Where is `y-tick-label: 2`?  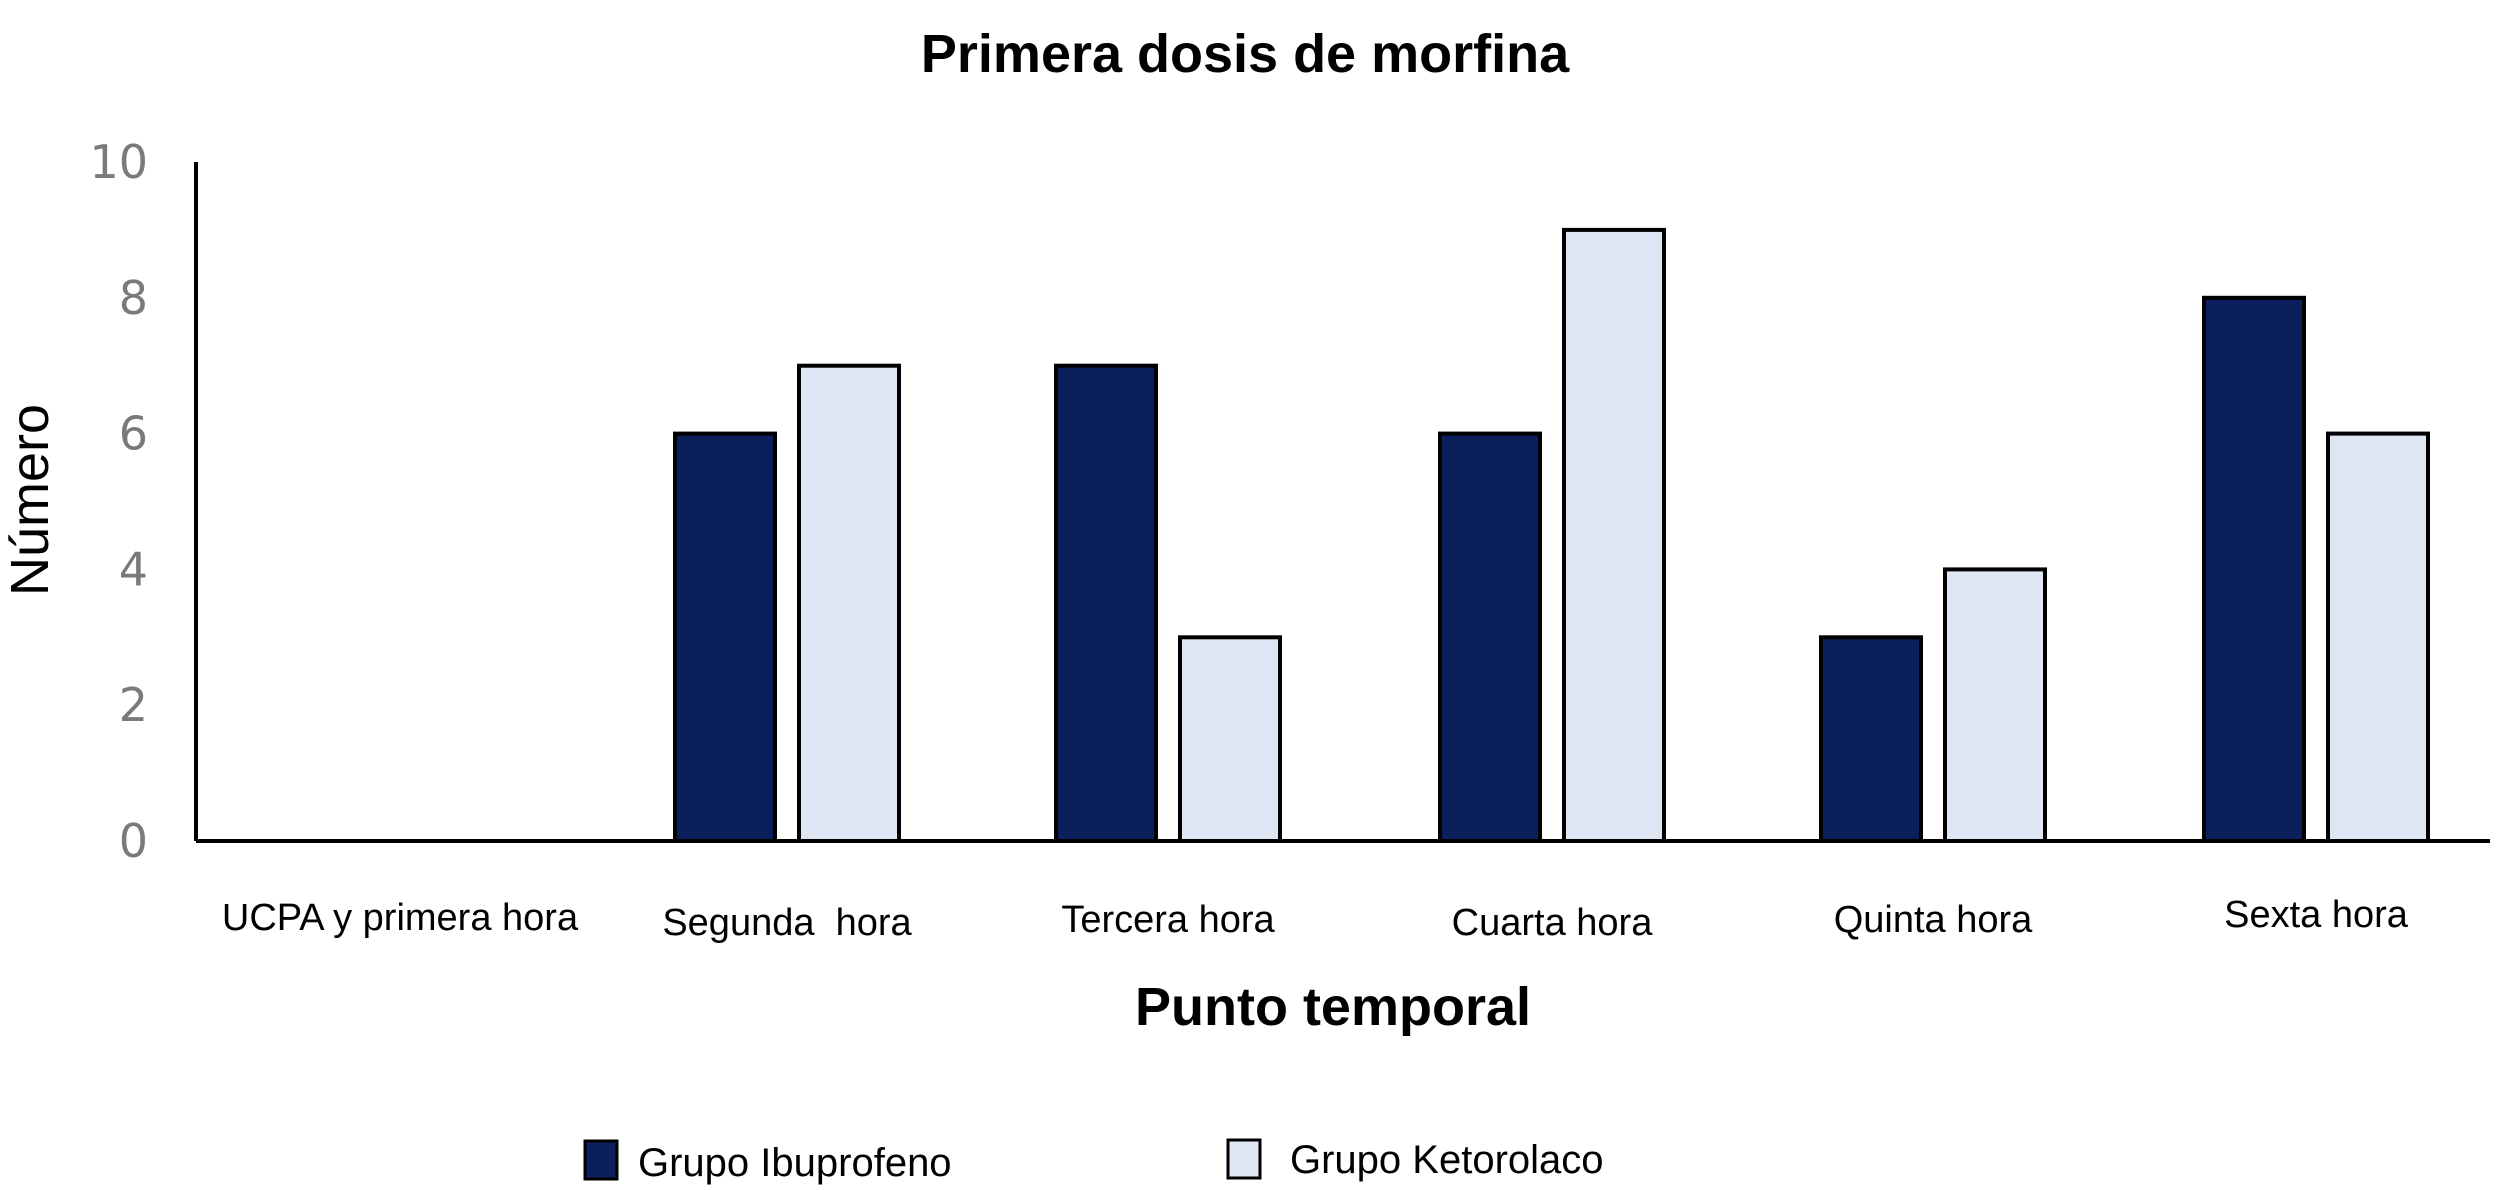
y-tick-label: 2 is located at coordinates (133, 705).